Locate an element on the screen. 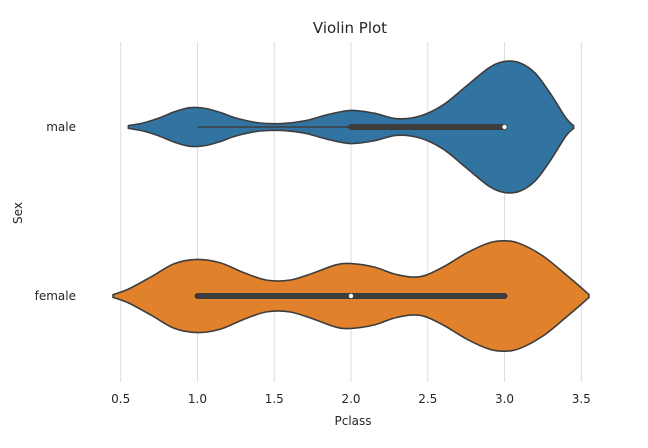  x-tick-label: 1.0 is located at coordinates (197, 399).